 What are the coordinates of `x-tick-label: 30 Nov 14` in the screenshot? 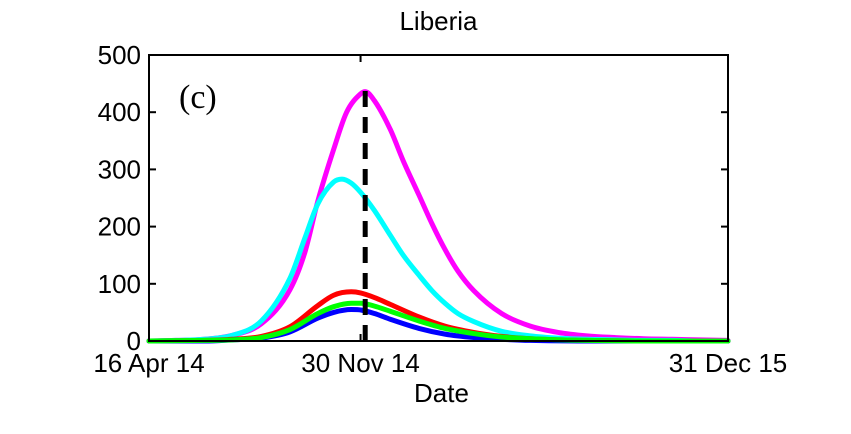 It's located at (360, 363).